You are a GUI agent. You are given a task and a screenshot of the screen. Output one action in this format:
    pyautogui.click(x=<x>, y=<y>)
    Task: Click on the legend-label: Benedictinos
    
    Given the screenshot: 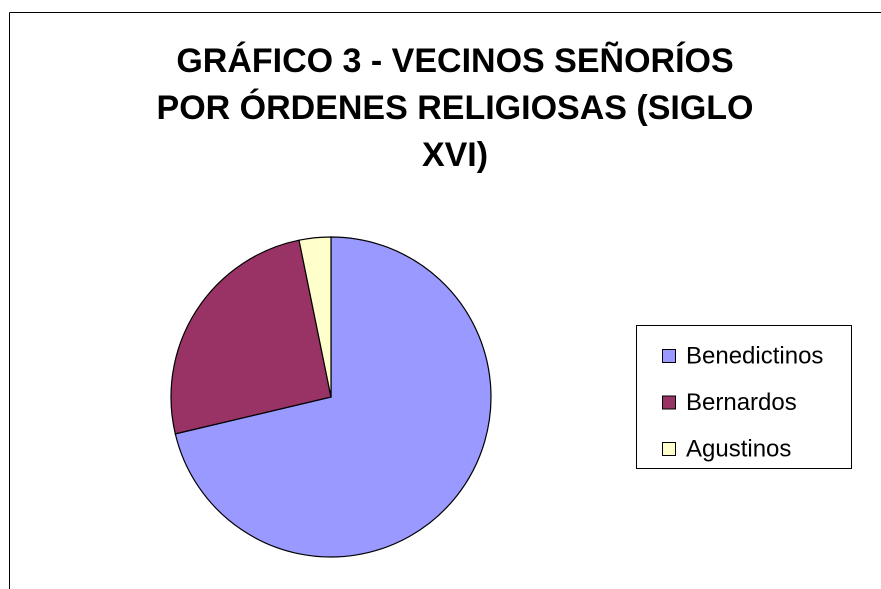 What is the action you would take?
    pyautogui.click(x=754, y=355)
    